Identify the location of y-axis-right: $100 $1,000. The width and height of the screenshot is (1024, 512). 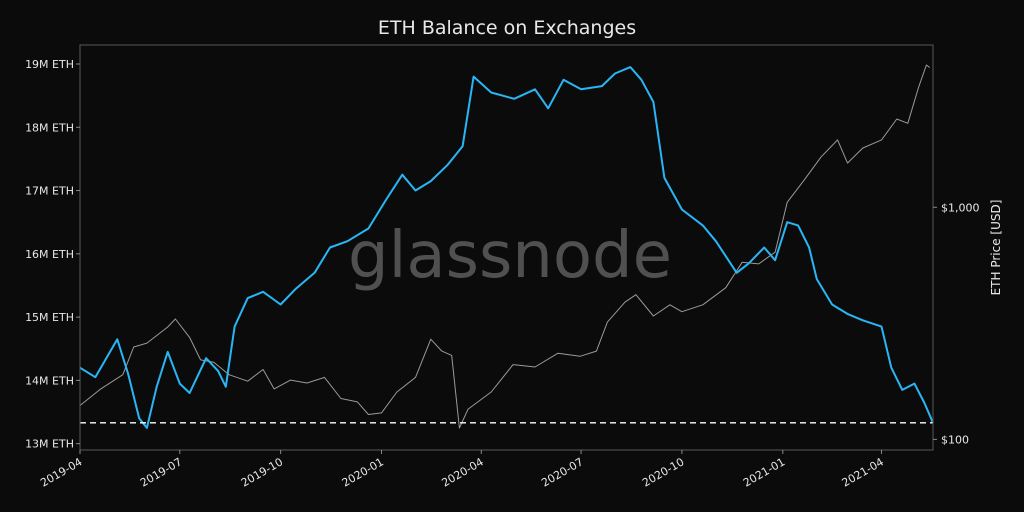
(956, 323).